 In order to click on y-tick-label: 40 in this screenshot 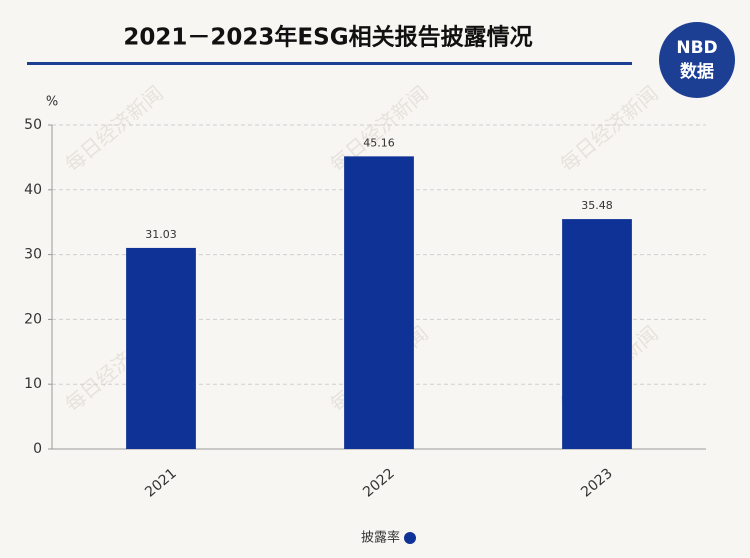, I will do `click(33, 190)`.